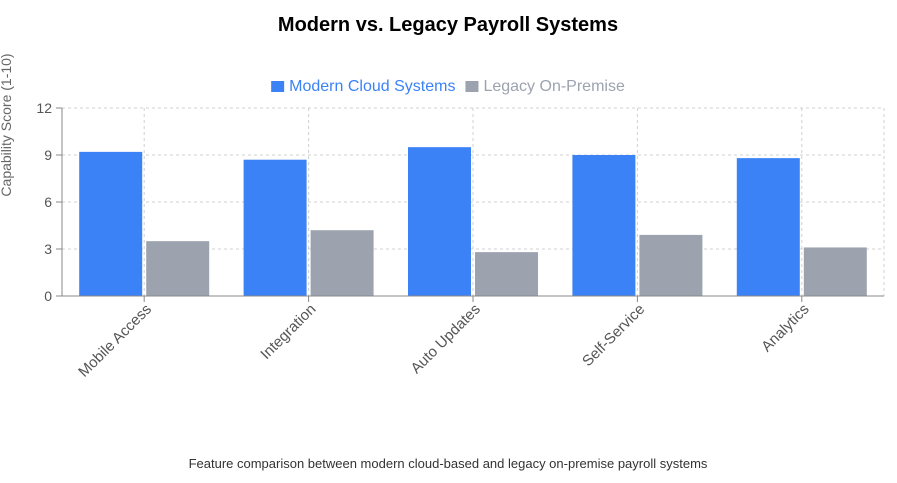 This screenshot has width=897, height=483. I want to click on legend: Modern Cloud Systems Legacy On-Premise, so click(448, 86).